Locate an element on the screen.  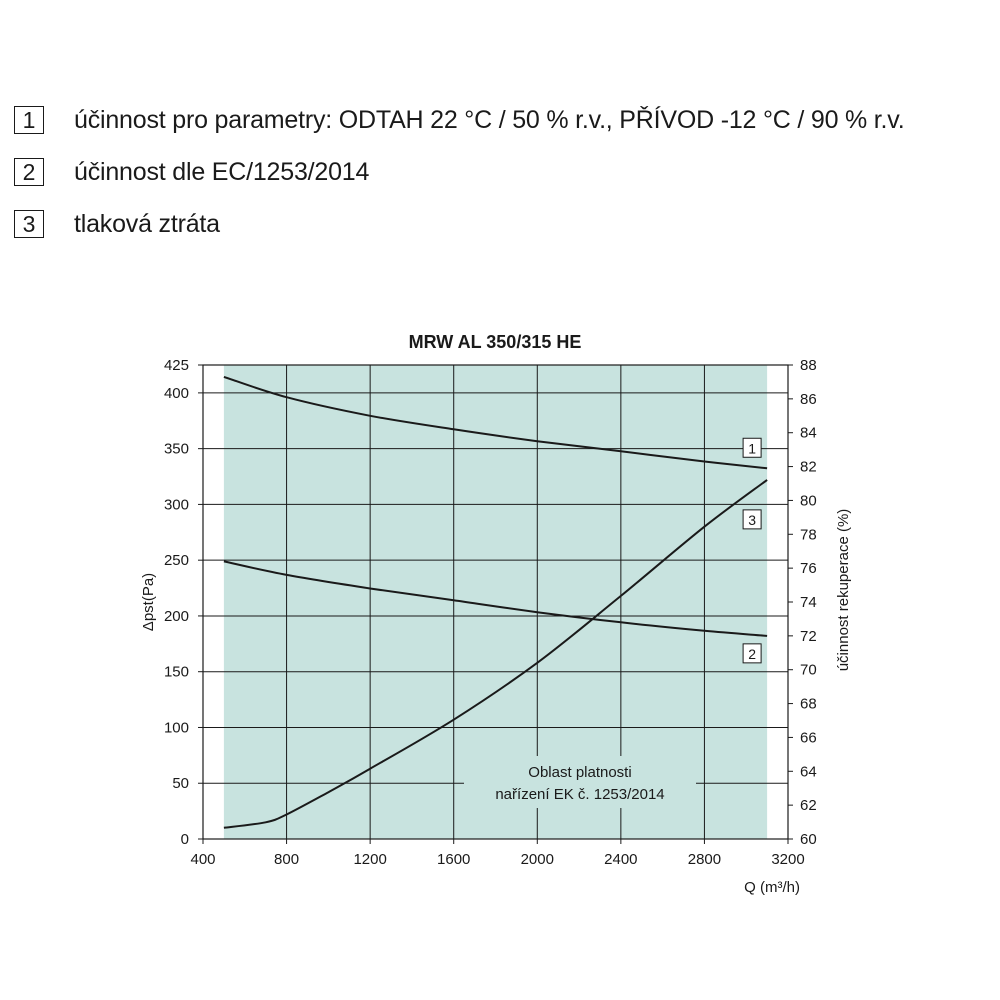
left-tick-label: 425 is located at coordinates (176, 365).